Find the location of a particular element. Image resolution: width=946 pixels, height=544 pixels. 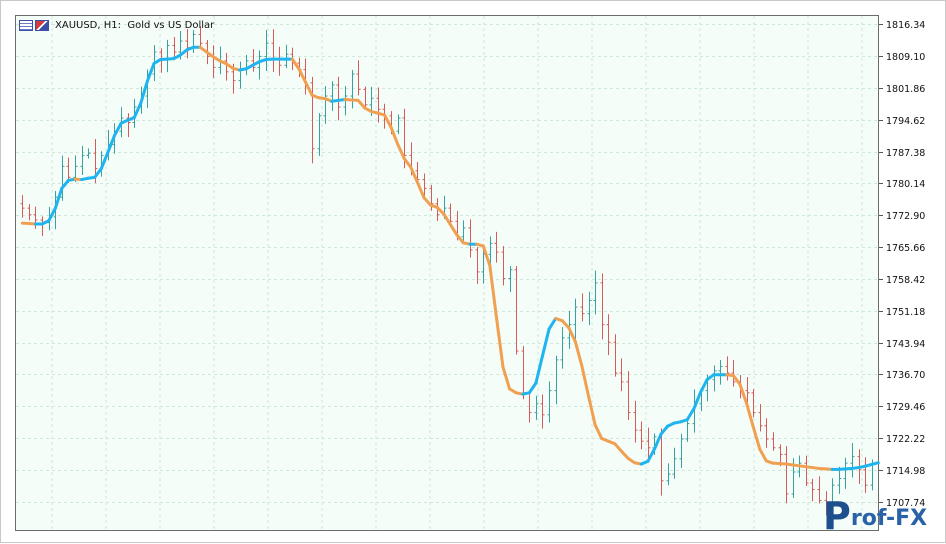

y-tick-label: 1743.94 is located at coordinates (905, 344).